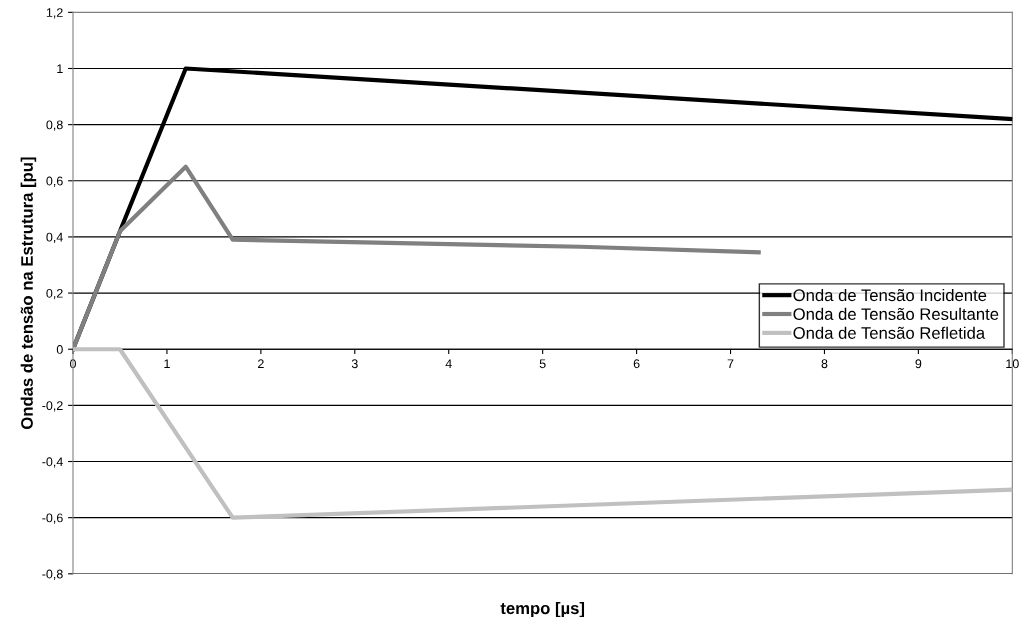 This screenshot has height=617, width=1021. I want to click on x-tick-label: 5, so click(542, 364).